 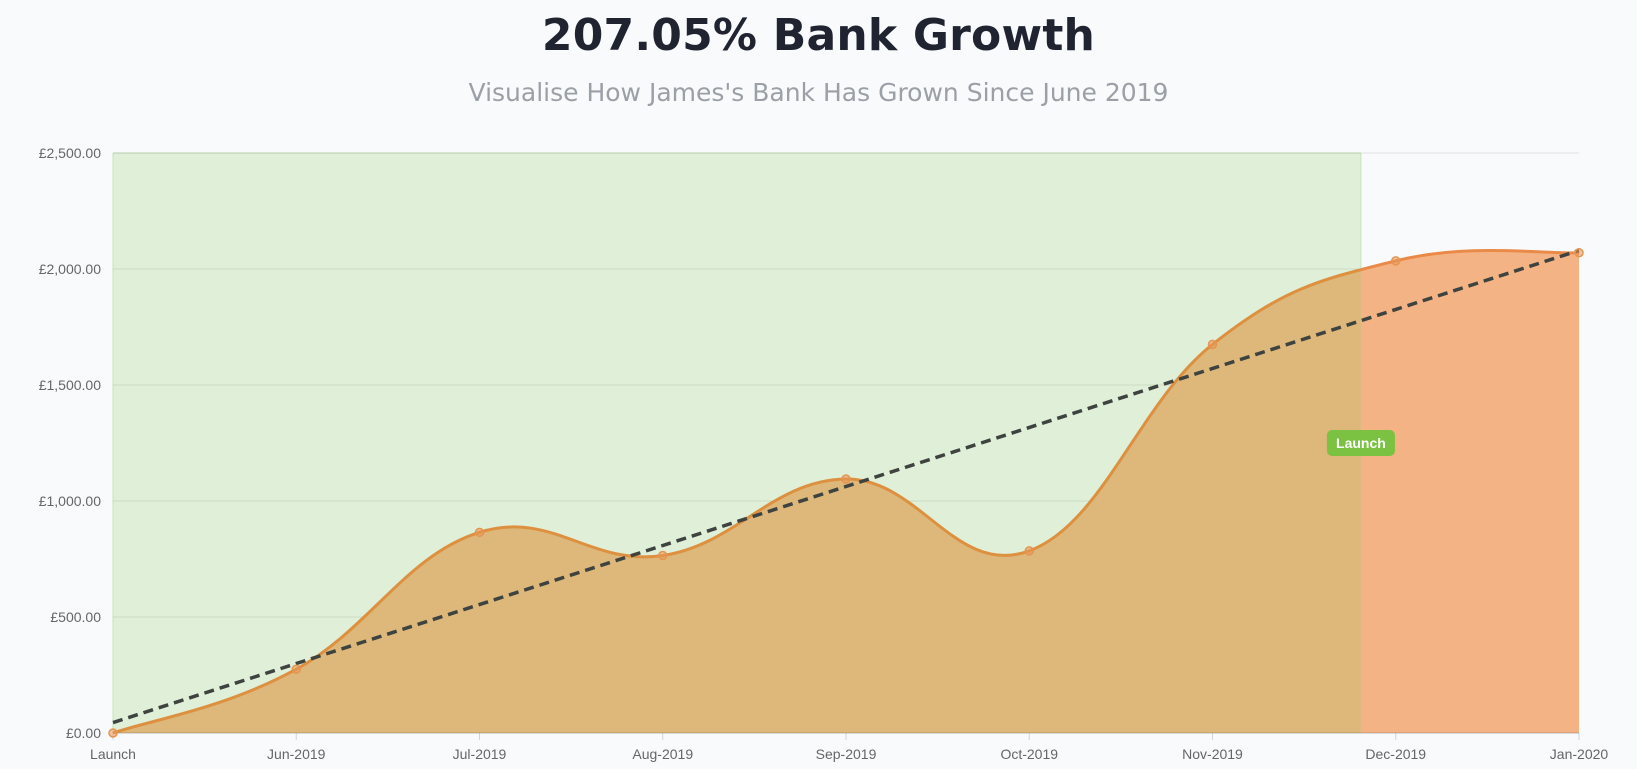 What do you see at coordinates (70, 269) in the screenshot?
I see `y-tick-label: £2,000.00` at bounding box center [70, 269].